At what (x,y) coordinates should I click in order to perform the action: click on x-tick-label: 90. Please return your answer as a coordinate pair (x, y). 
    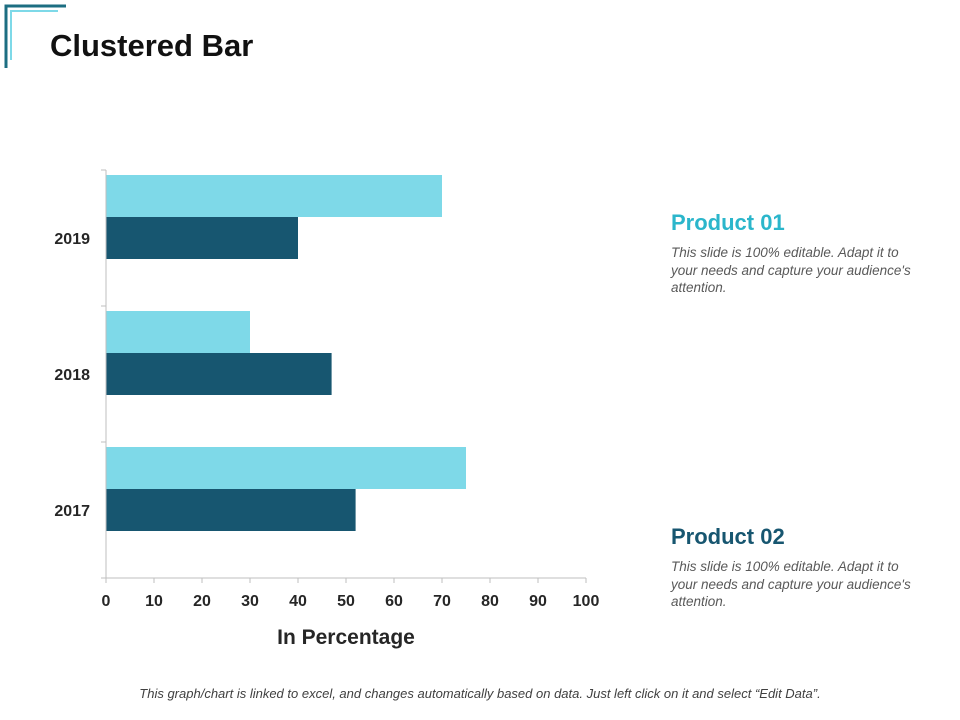
    Looking at the image, I should click on (538, 601).